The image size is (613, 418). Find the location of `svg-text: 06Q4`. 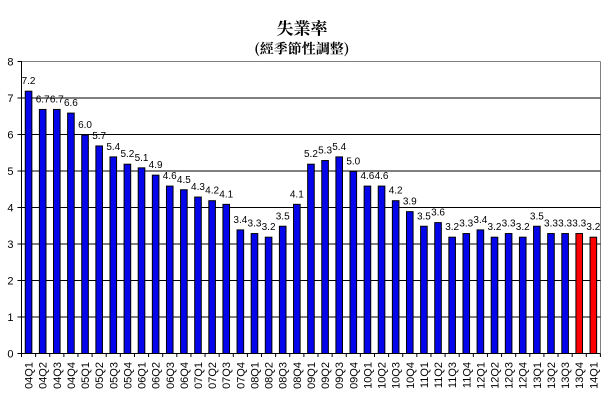

svg-text: 06Q4 is located at coordinates (185, 375).